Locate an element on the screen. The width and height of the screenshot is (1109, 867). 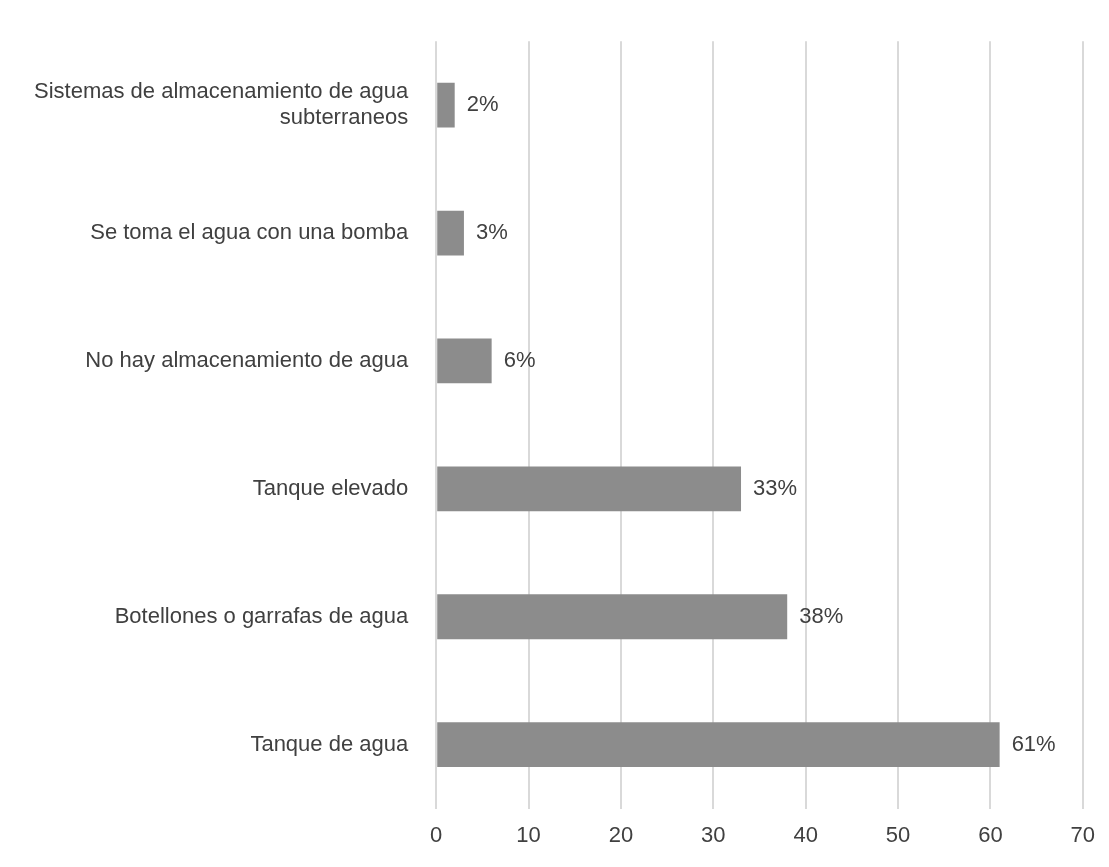
y-tick-label: Tanque elevado is located at coordinates (330, 487).